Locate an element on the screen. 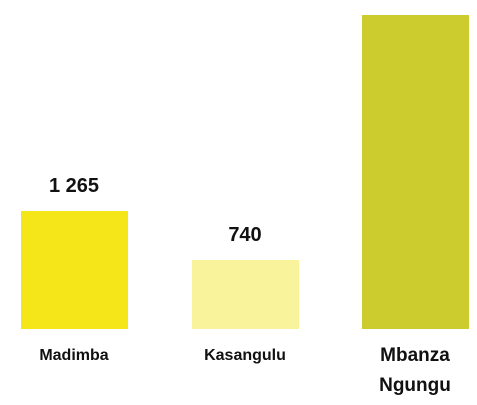 This screenshot has height=405, width=477. x-tick-label: Kasangulu is located at coordinates (245, 355).